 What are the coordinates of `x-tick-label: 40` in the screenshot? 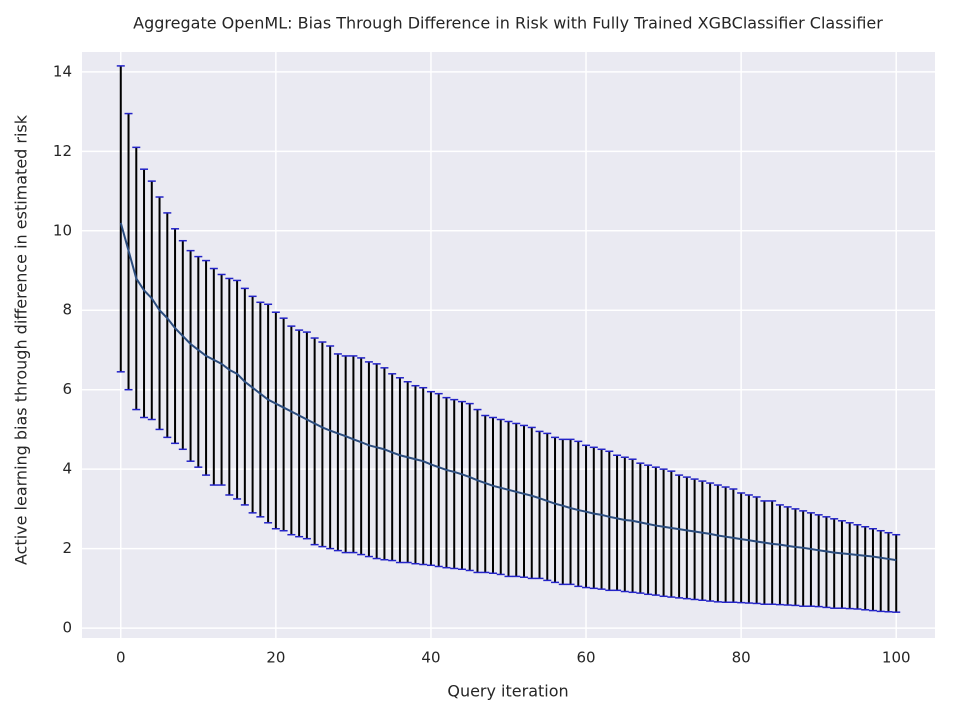 It's located at (430, 658).